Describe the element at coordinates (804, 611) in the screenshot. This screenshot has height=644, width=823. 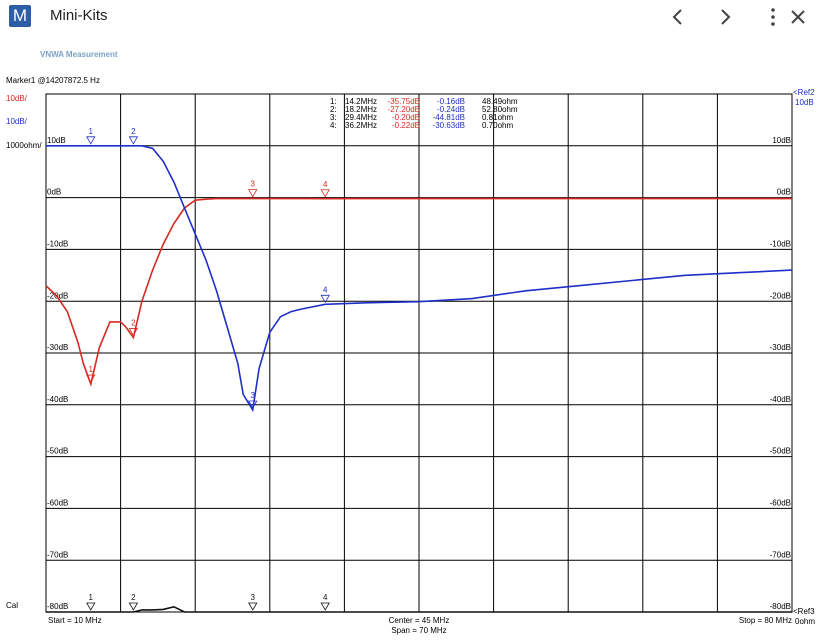
I see `ref-label: <Ref3` at that location.